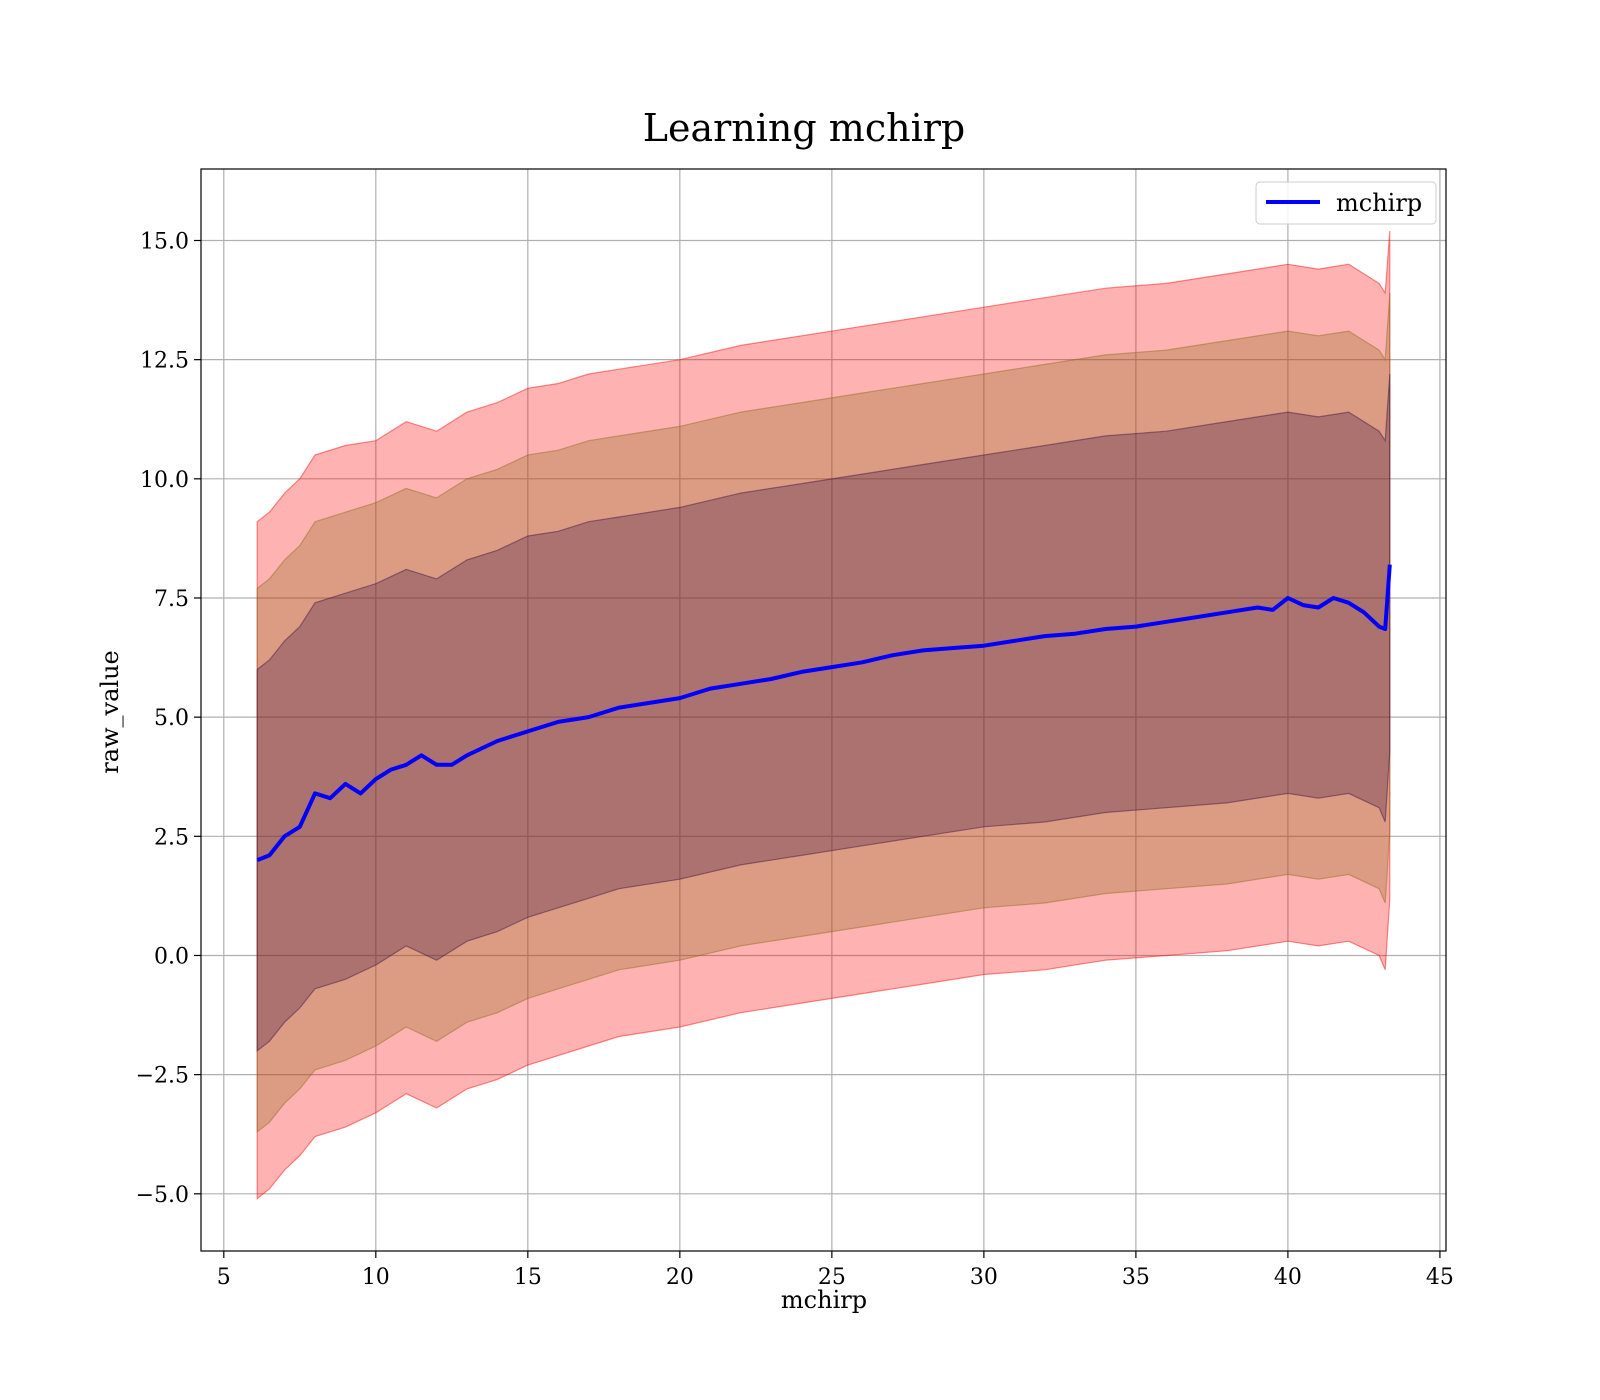 The height and width of the screenshot is (1400, 1600). Describe the element at coordinates (164, 241) in the screenshot. I see `y-tick-label: 15.0` at that location.